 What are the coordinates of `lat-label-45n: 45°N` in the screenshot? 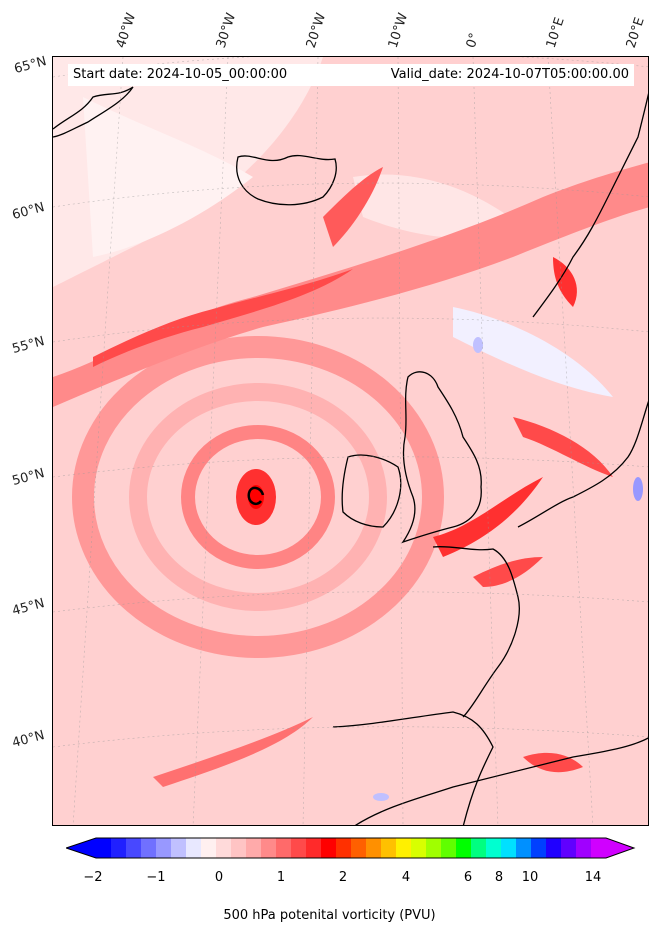 It's located at (28, 607).